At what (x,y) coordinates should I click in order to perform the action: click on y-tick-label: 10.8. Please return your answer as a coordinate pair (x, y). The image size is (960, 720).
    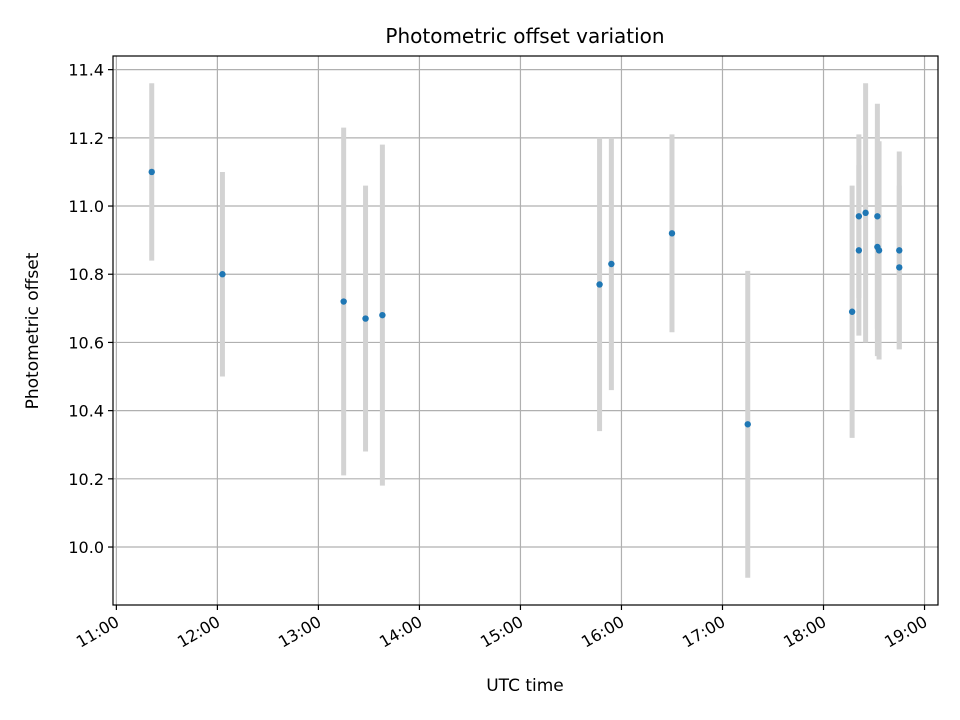
    Looking at the image, I should click on (86, 274).